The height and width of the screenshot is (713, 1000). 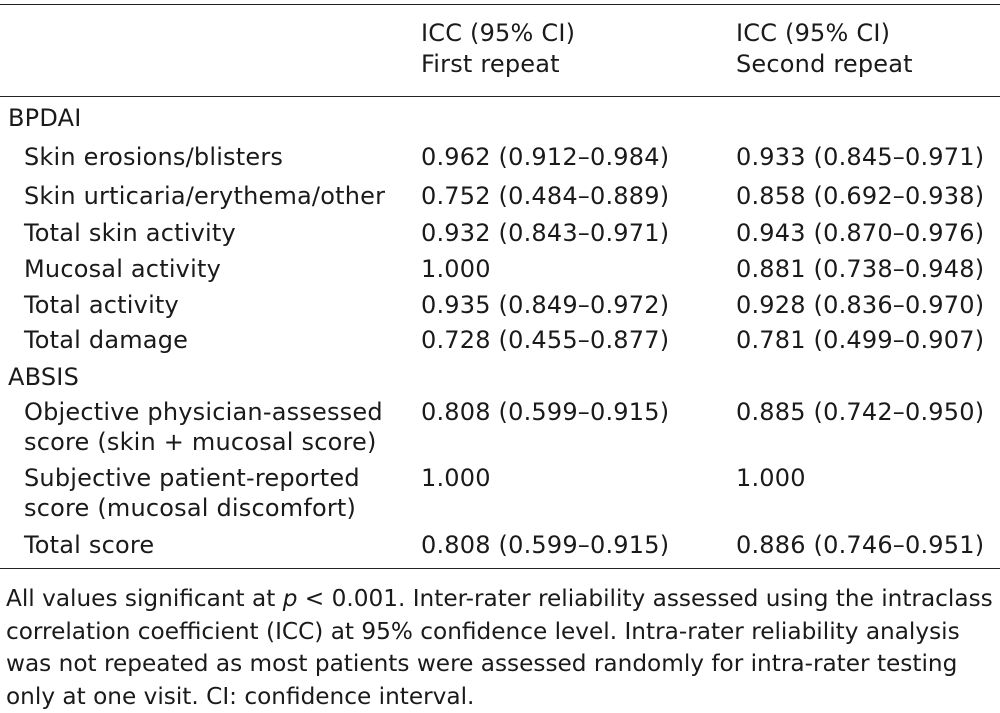 I want to click on row-label: Mucosal activity, so click(x=122, y=269).